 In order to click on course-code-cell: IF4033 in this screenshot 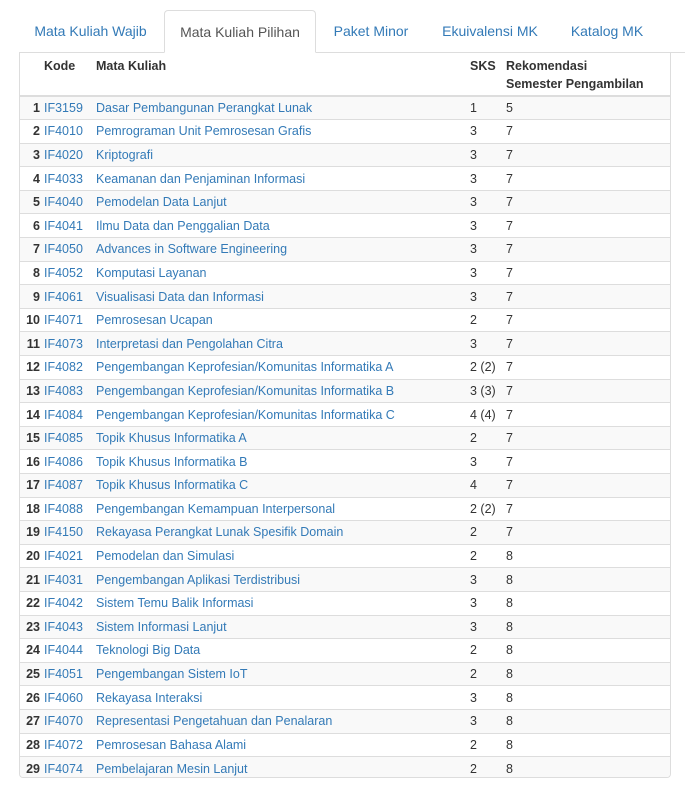, I will do `click(70, 178)`.